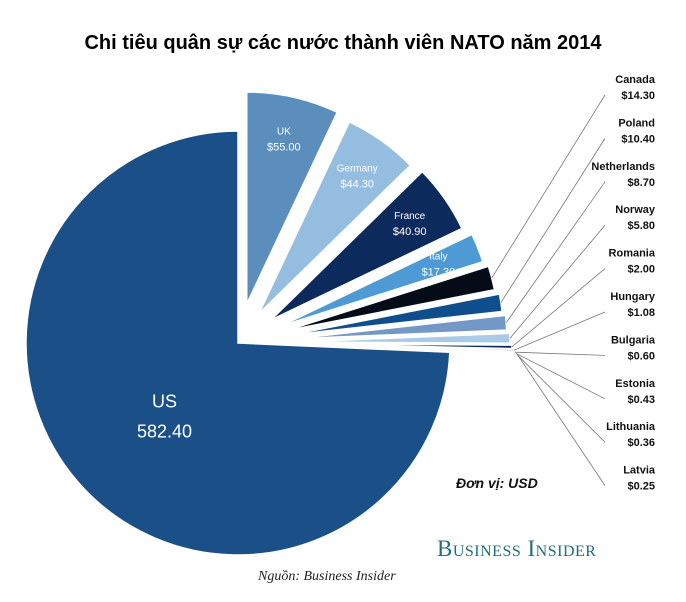  I want to click on side-value-lithuania: $0.36, so click(641, 443).